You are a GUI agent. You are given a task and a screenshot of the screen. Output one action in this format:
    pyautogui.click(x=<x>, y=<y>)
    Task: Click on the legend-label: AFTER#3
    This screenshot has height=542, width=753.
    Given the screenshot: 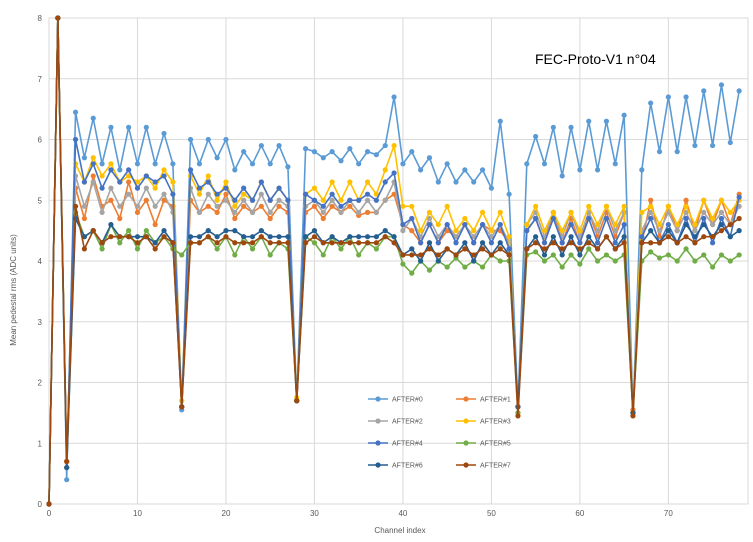 What is the action you would take?
    pyautogui.click(x=495, y=422)
    